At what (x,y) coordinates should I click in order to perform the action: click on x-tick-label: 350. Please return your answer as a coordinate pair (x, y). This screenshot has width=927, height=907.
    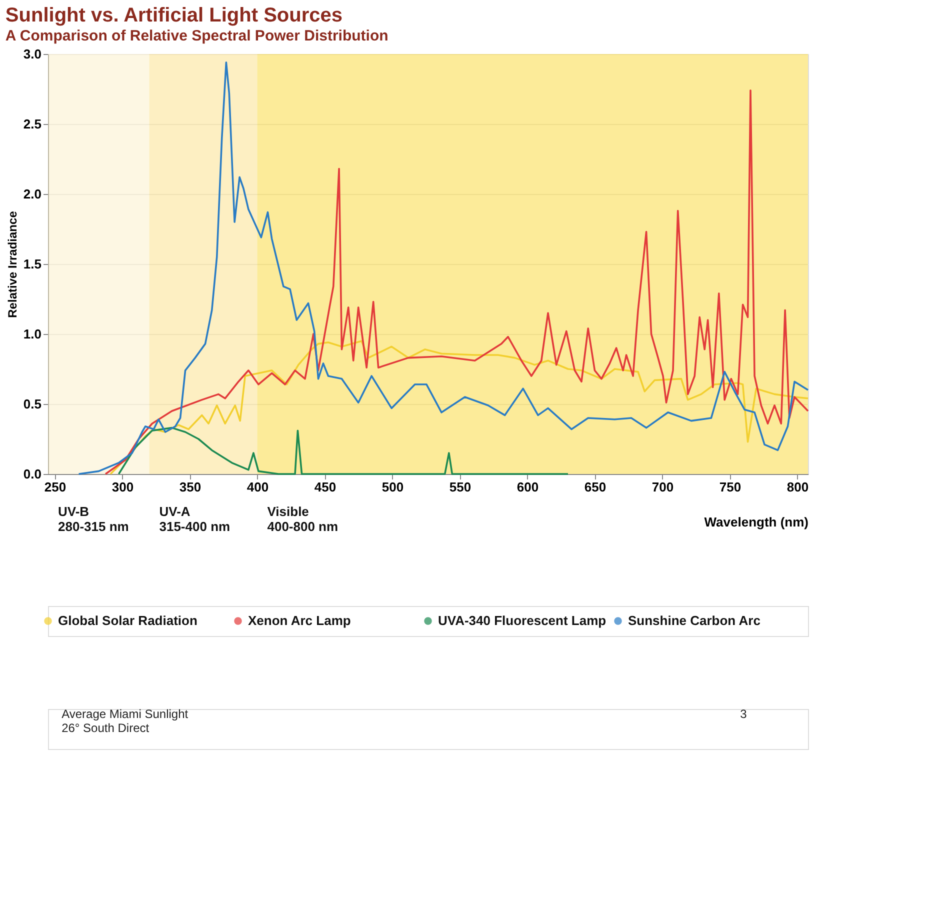
    Looking at the image, I should click on (190, 487).